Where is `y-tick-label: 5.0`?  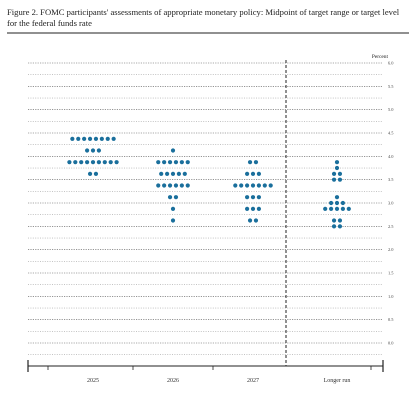
y-tick-label: 5.0 is located at coordinates (391, 109).